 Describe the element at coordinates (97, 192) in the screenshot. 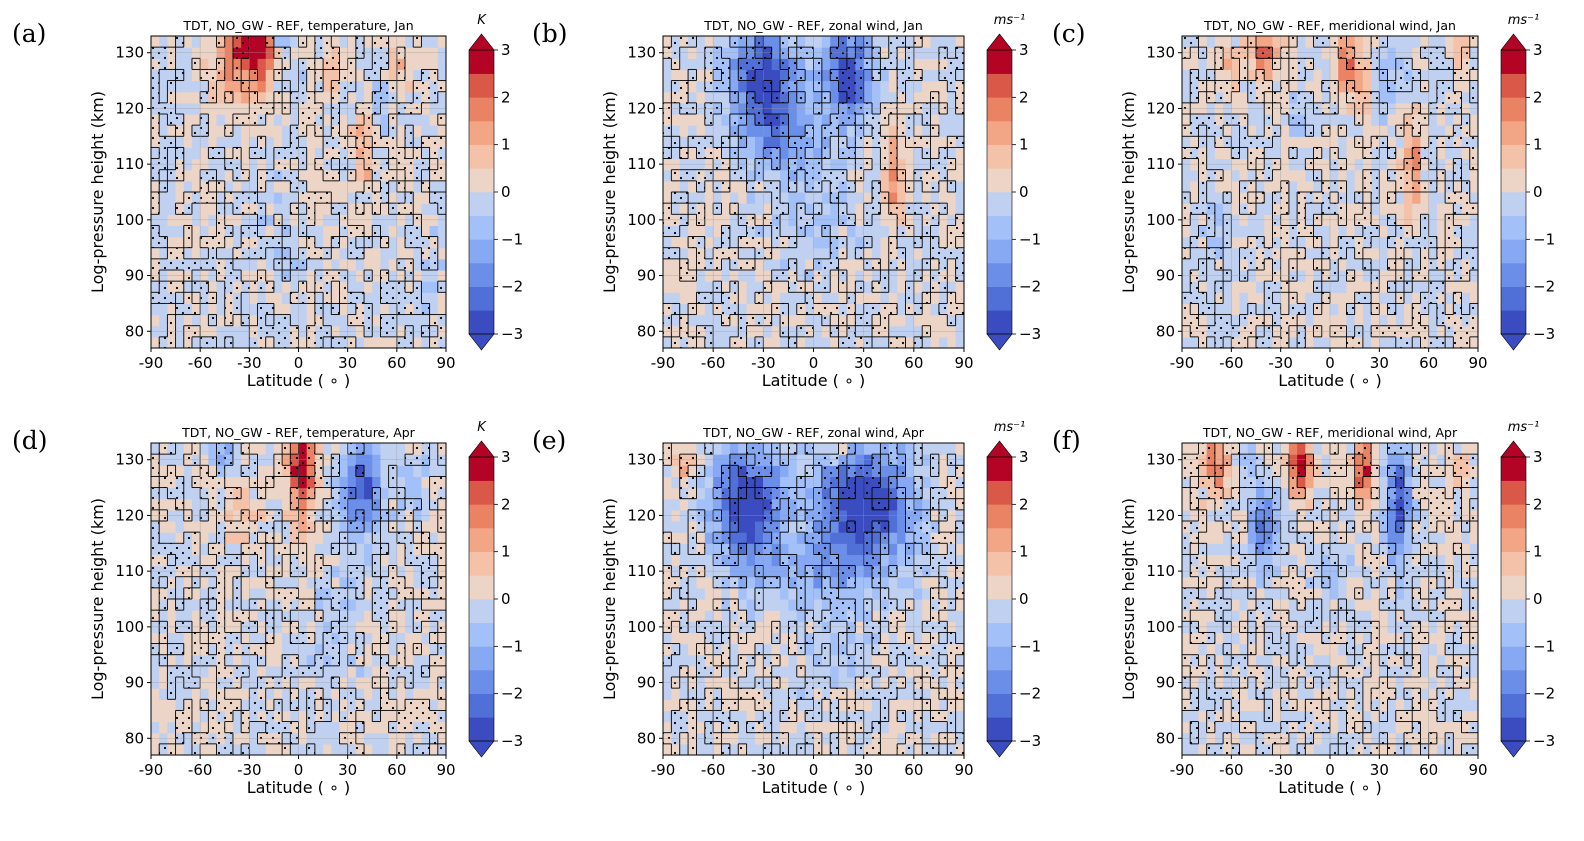

I see `y-axis-label: Log-pressure height (km)` at that location.